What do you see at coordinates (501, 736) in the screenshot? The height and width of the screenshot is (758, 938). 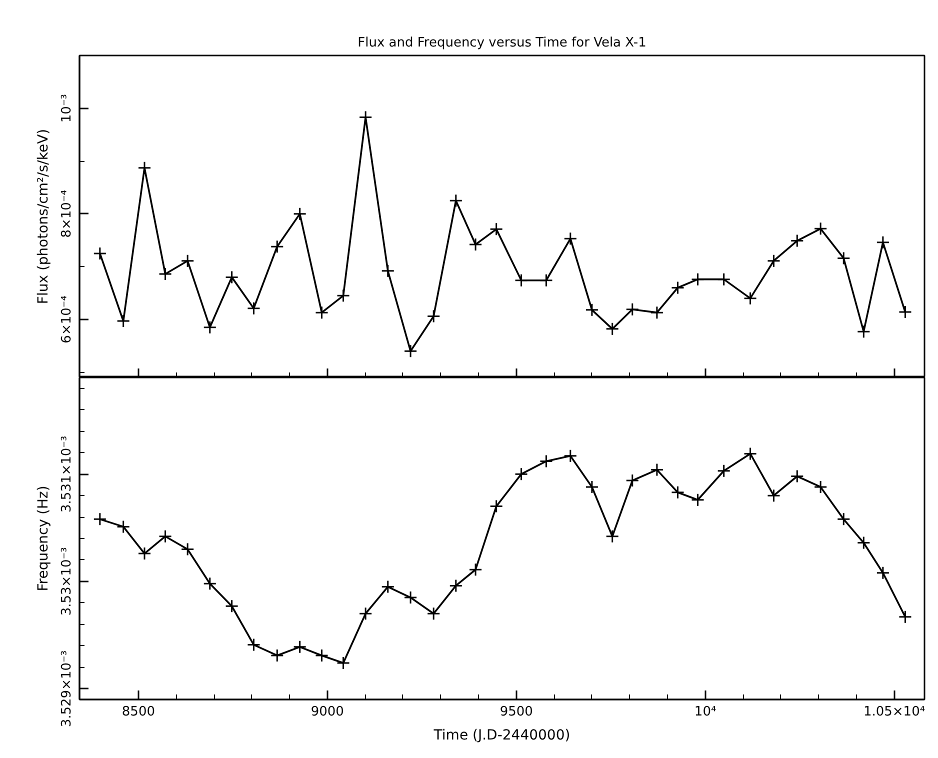 I see `x-axis-title: Time (J.D-2440000)` at bounding box center [501, 736].